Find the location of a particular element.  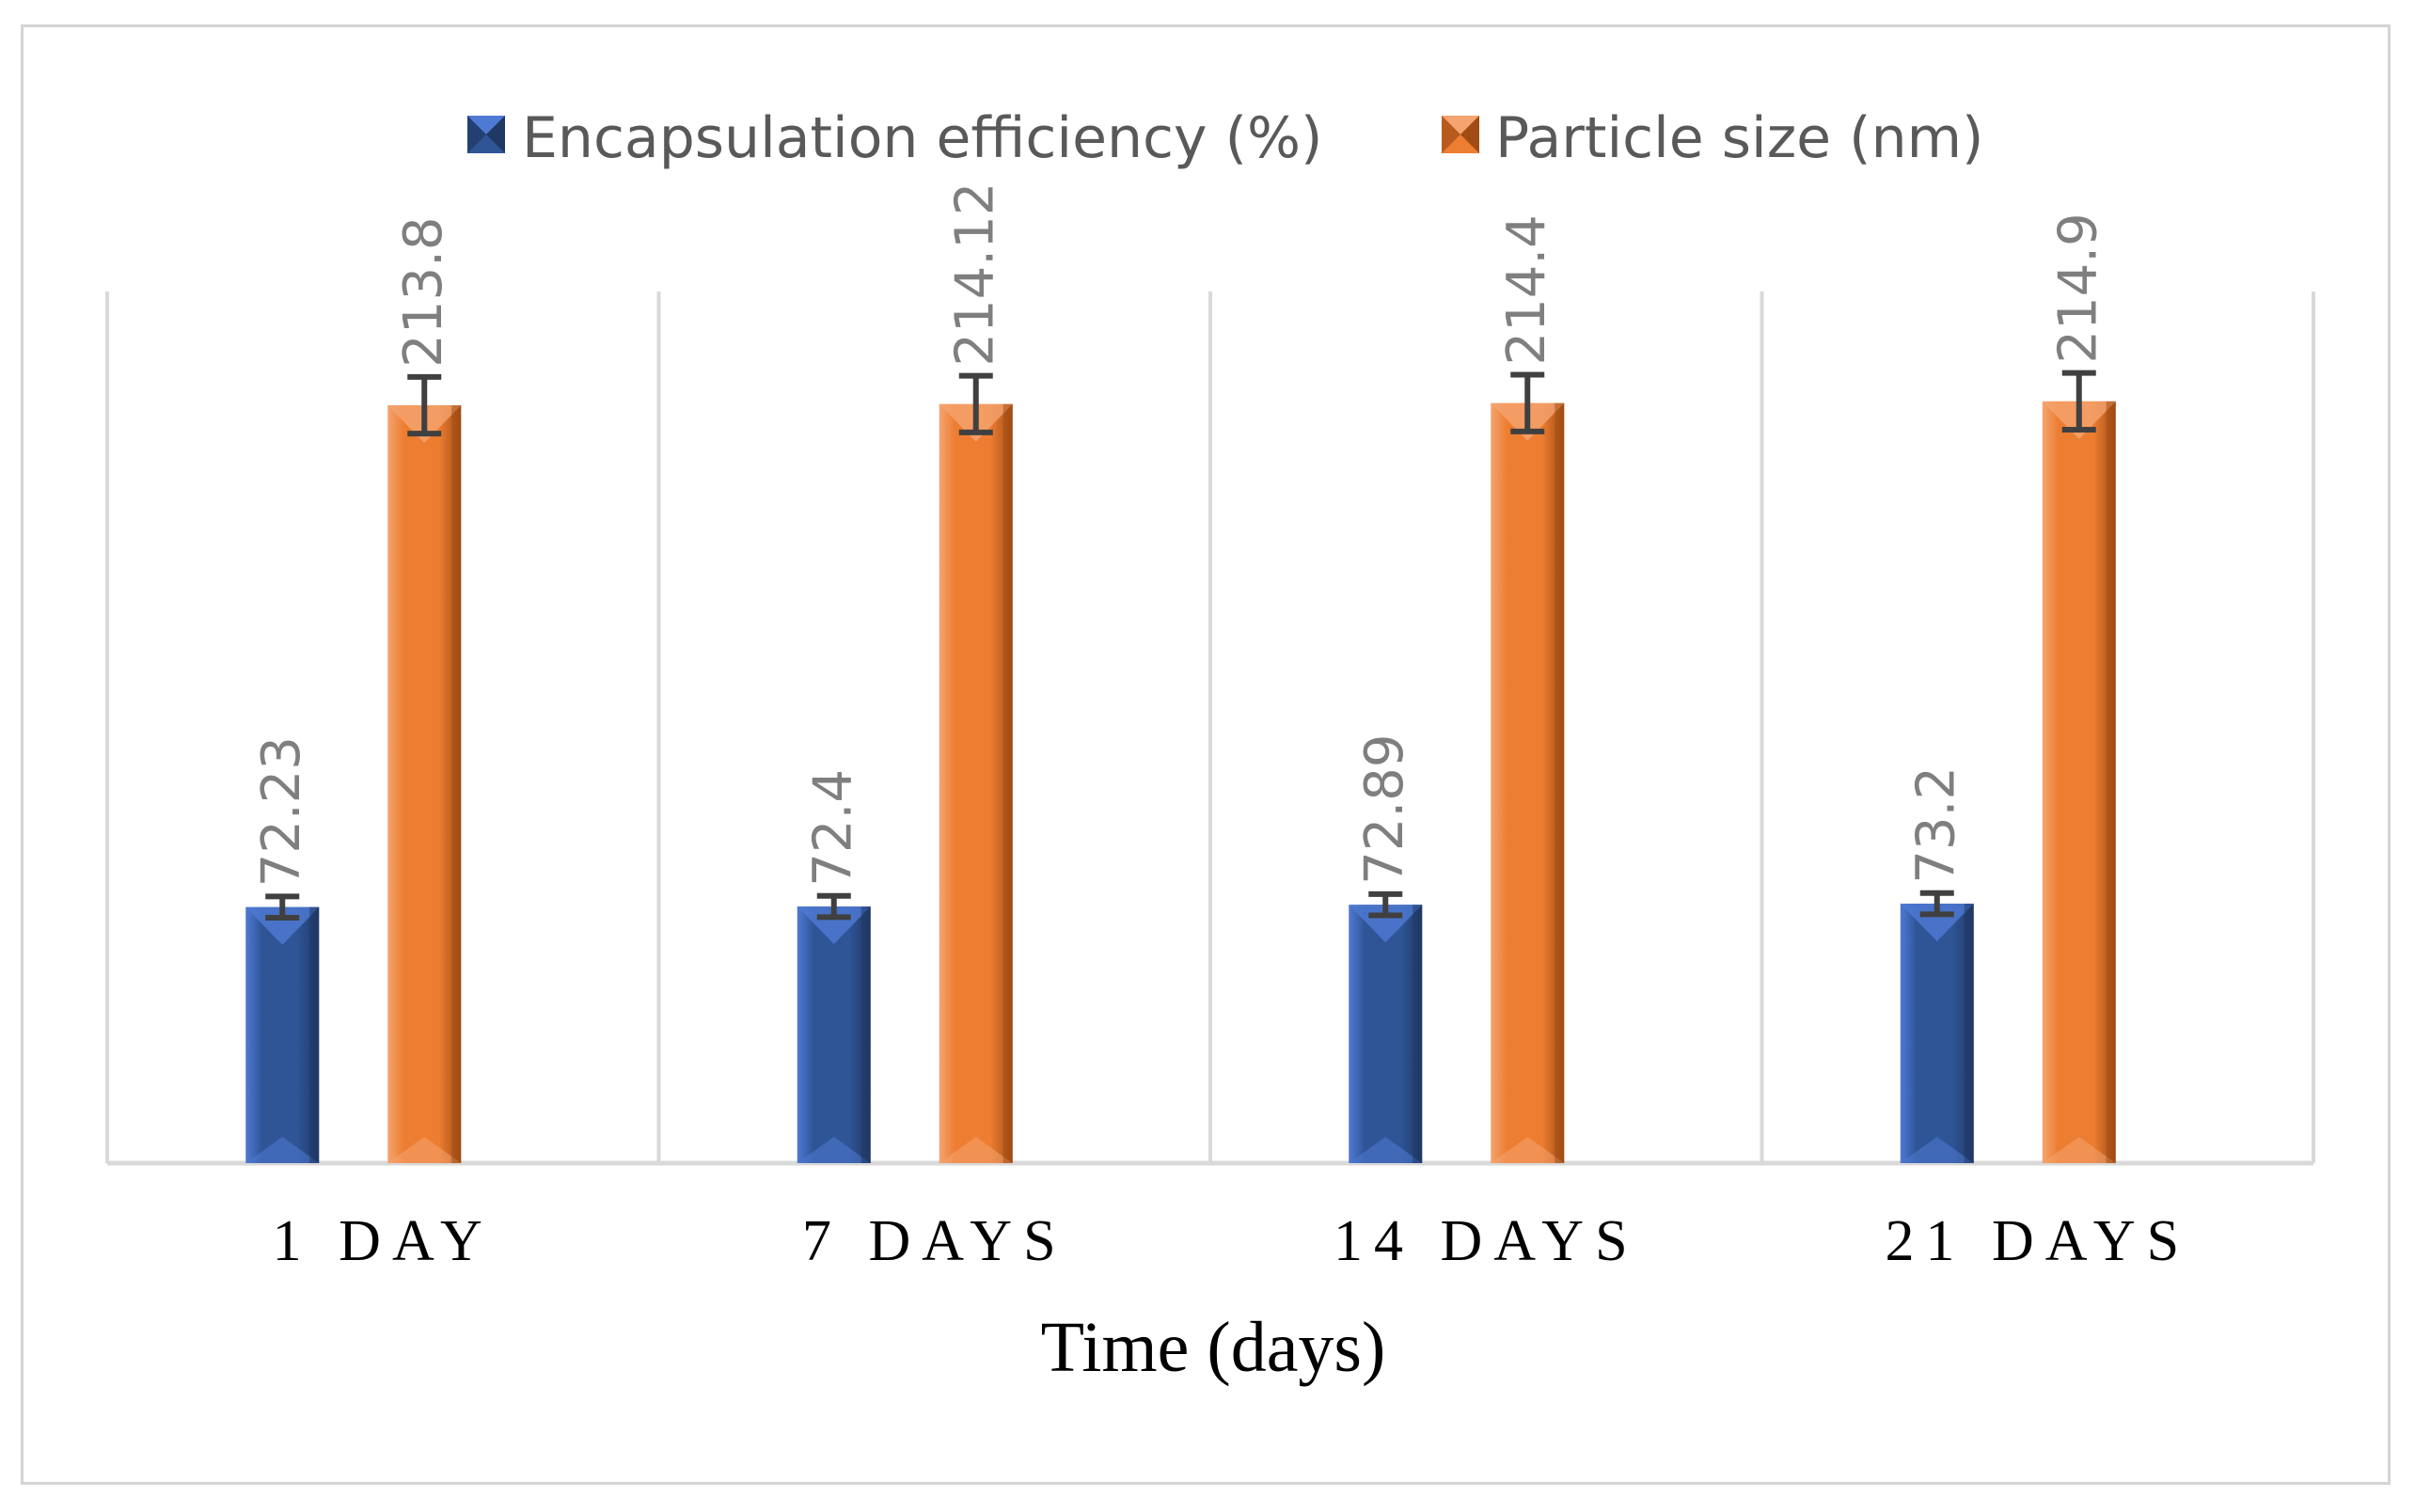

error-bar-encapsulation-7-days is located at coordinates (833, 906).